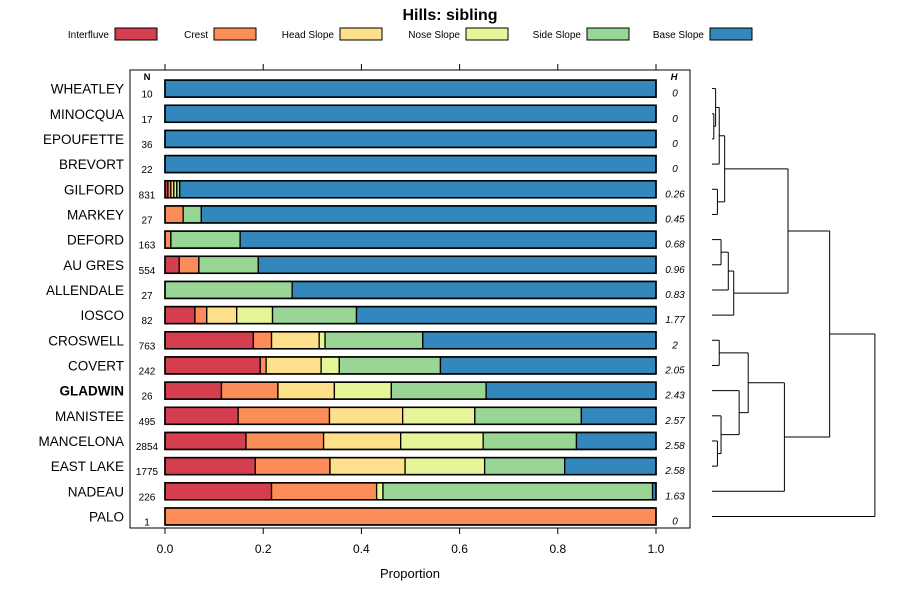  I want to click on row-count: 763, so click(147, 346).